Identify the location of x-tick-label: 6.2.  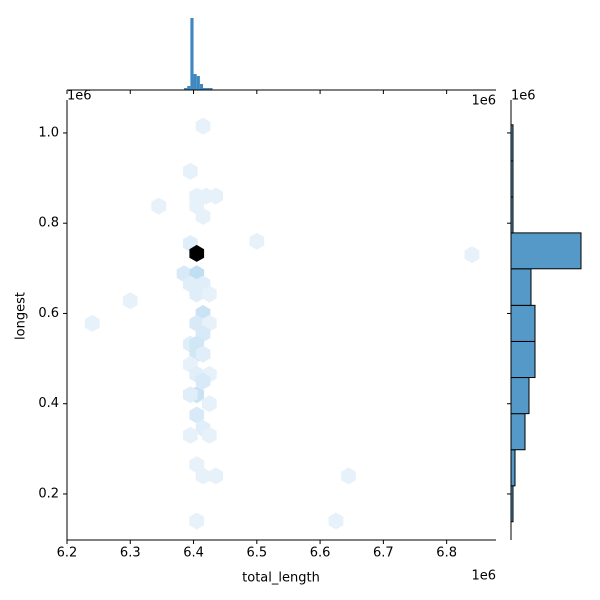
(67, 553).